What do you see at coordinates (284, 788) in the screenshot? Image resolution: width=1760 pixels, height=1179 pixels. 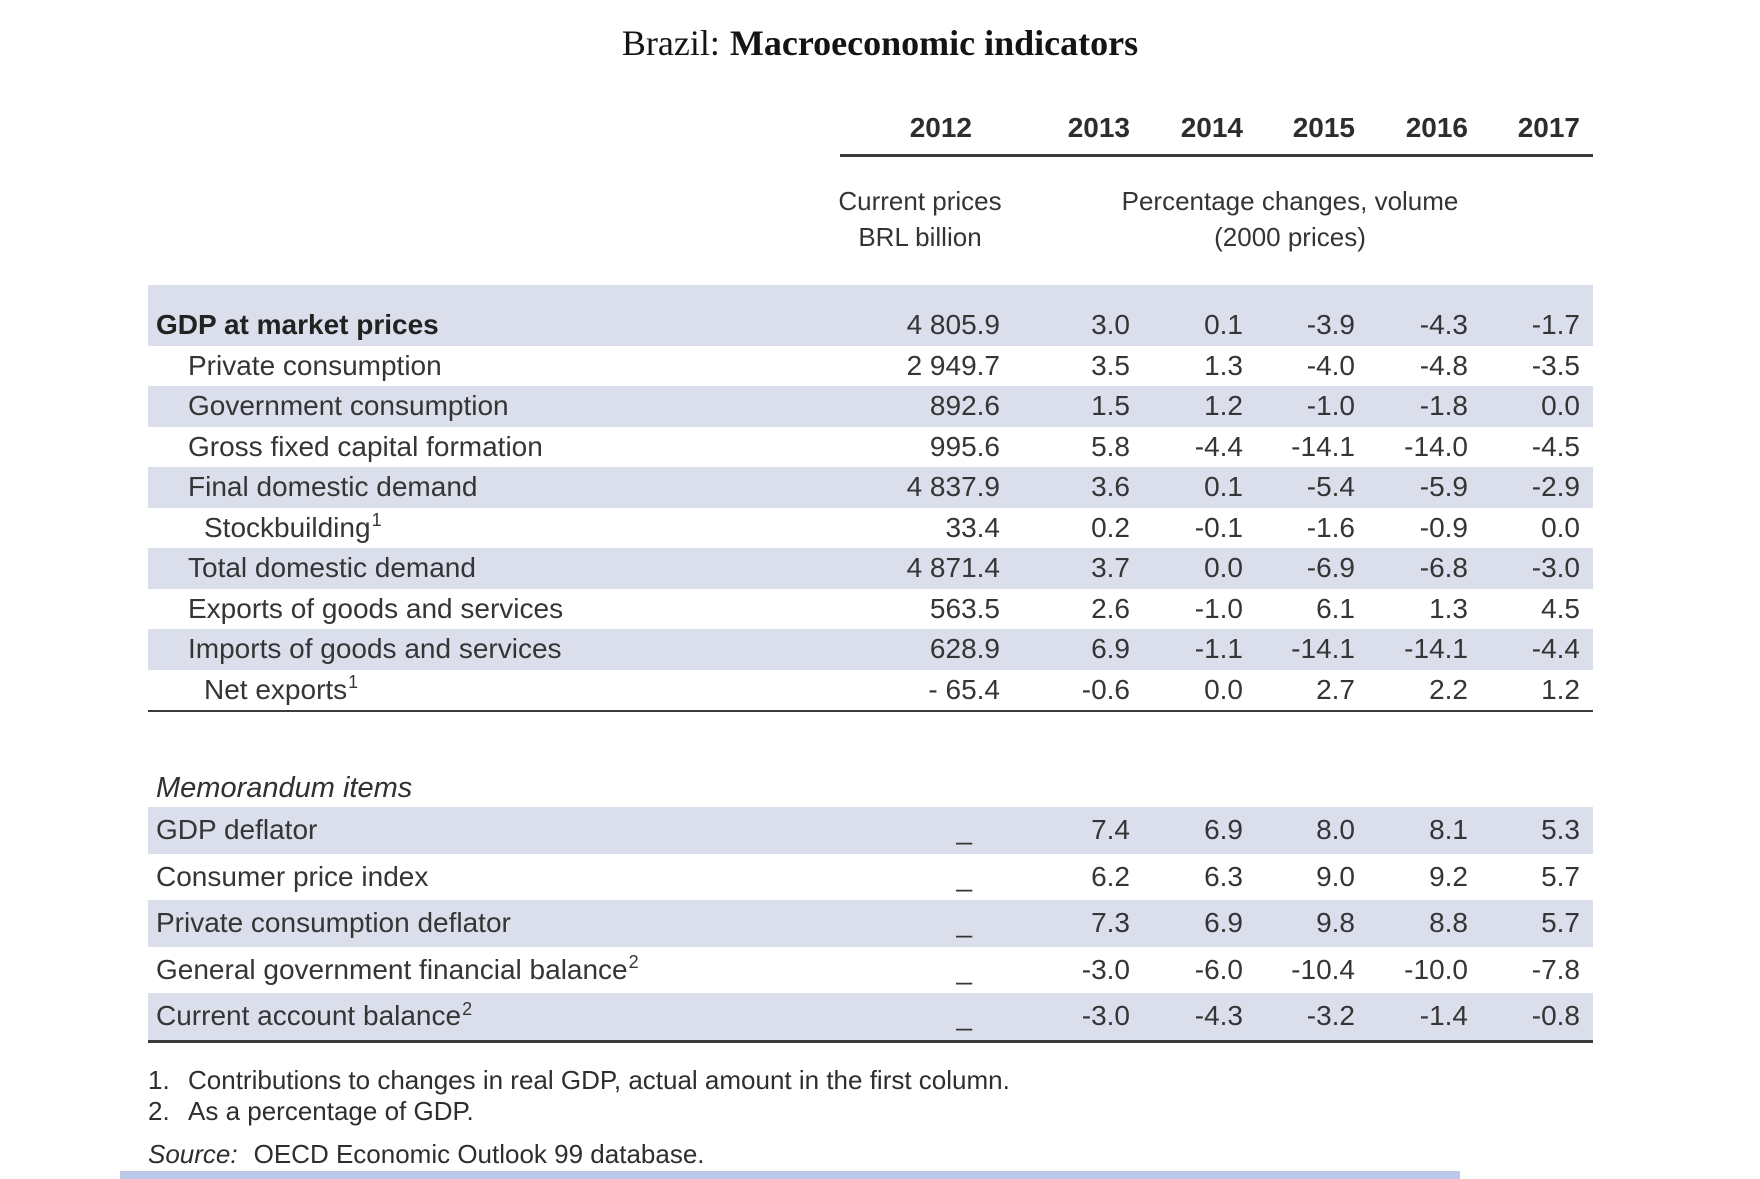 I see `memo-section-header: Memorandum items` at bounding box center [284, 788].